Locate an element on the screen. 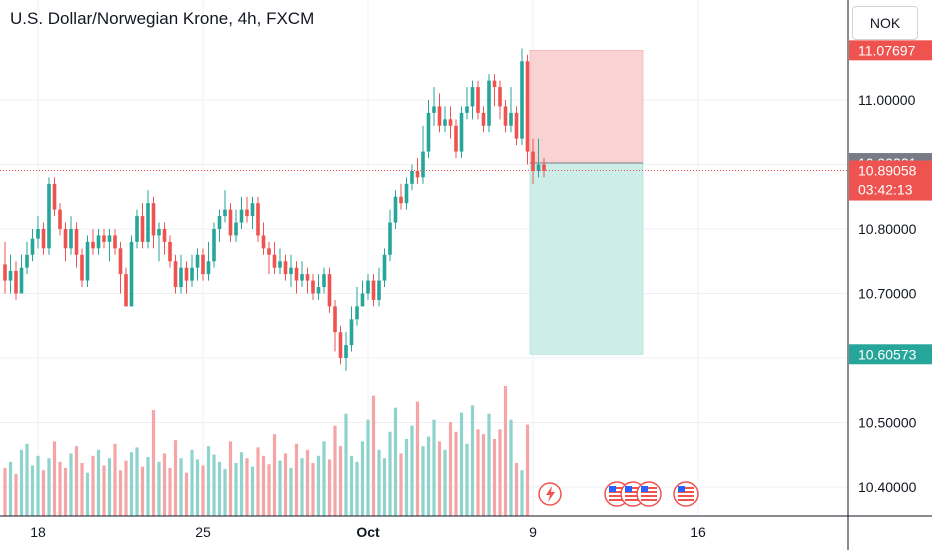 The width and height of the screenshot is (932, 550). position-zones is located at coordinates (586, 202).